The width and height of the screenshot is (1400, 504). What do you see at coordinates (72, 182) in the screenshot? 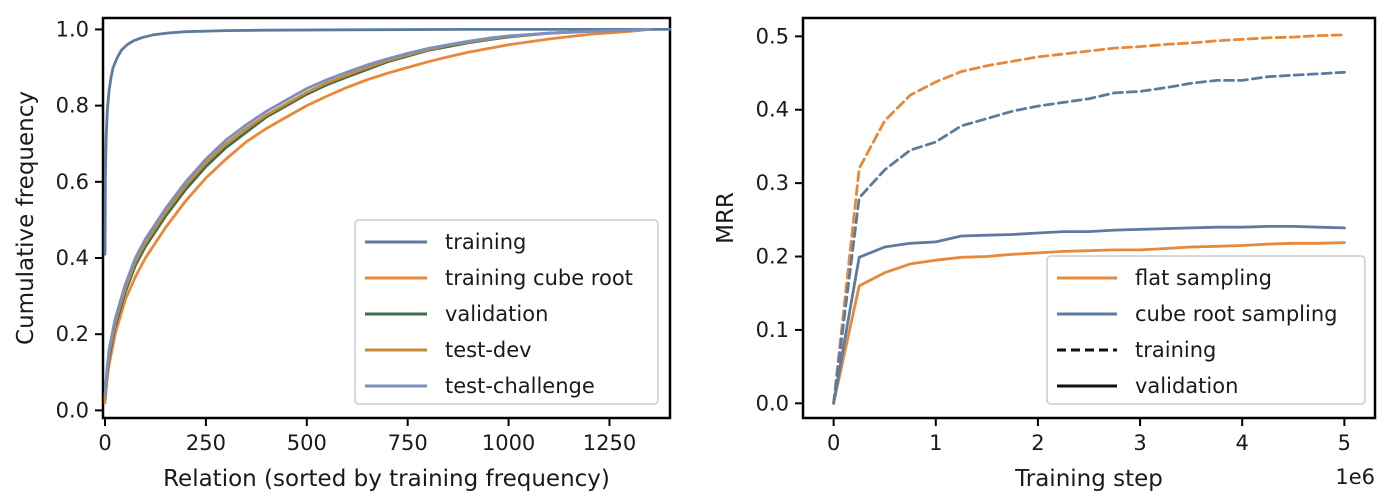
I see `y-tick-label: 0.6` at bounding box center [72, 182].